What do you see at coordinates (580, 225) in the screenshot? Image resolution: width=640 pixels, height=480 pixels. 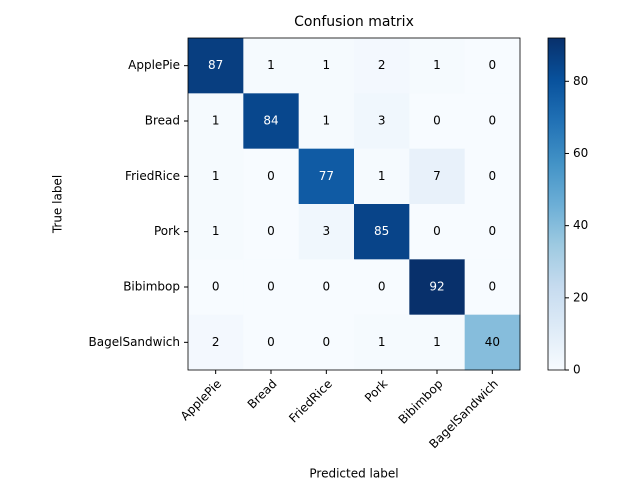 I see `colorbar-tick-label: 40` at bounding box center [580, 225].